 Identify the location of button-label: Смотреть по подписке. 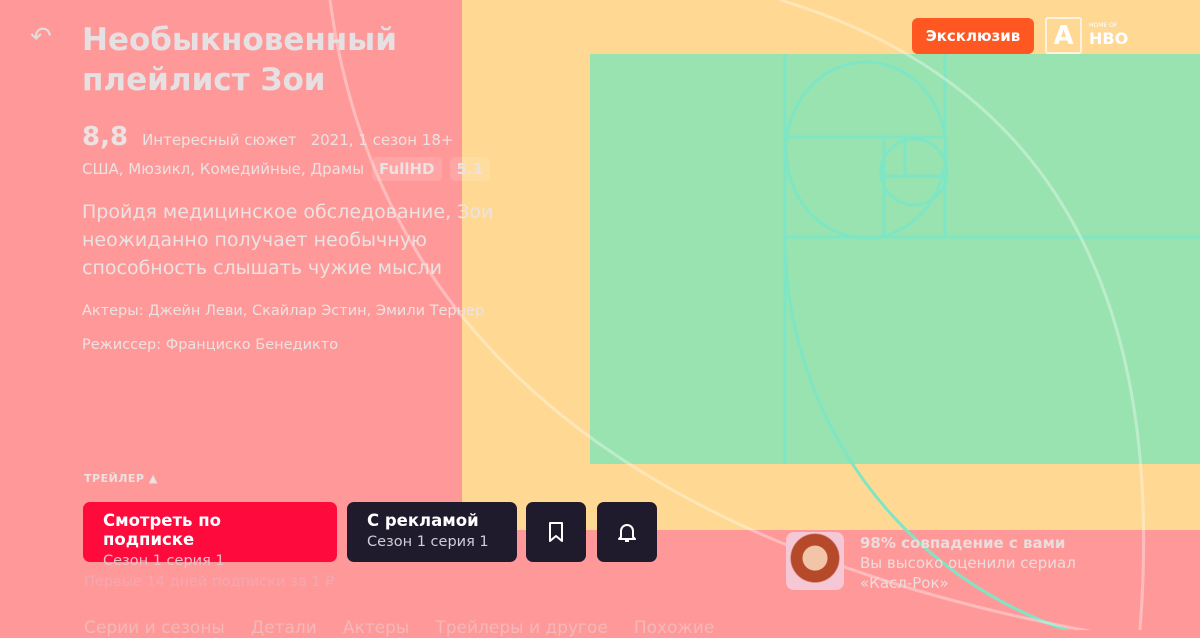
(162, 530).